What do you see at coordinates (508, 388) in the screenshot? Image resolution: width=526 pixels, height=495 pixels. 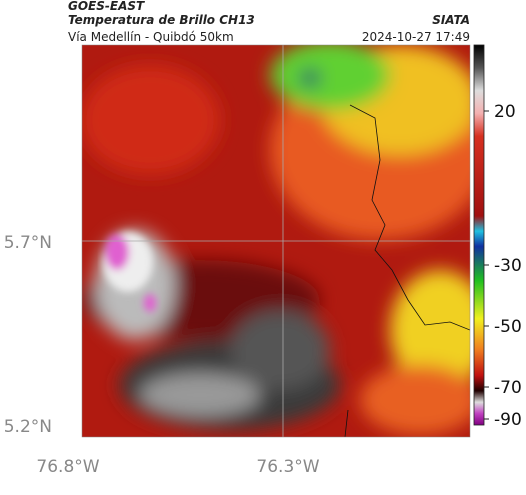 I see `colorbar-label: -70` at bounding box center [508, 388].